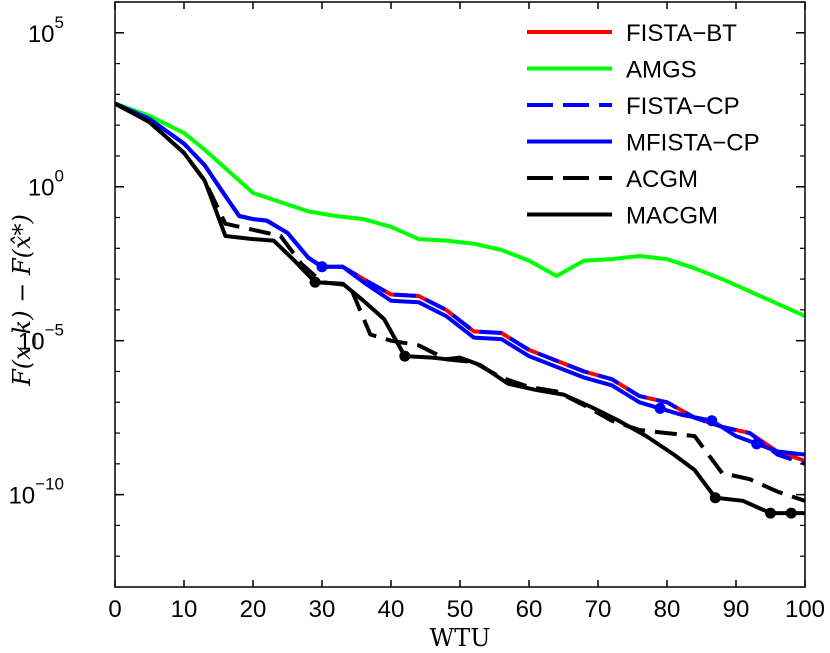 The height and width of the screenshot is (653, 830). What do you see at coordinates (46, 184) in the screenshot?
I see `y-tick-label: 10⁰` at bounding box center [46, 184].